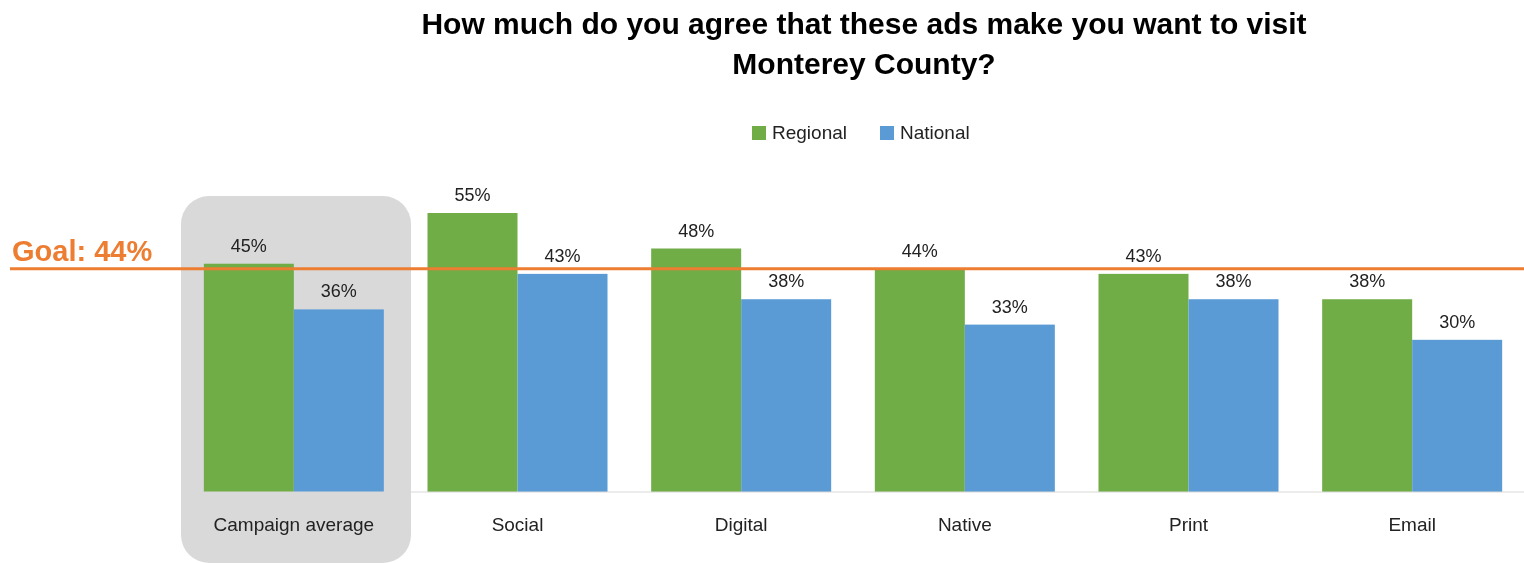  I want to click on data-label: 45%, so click(248, 245).